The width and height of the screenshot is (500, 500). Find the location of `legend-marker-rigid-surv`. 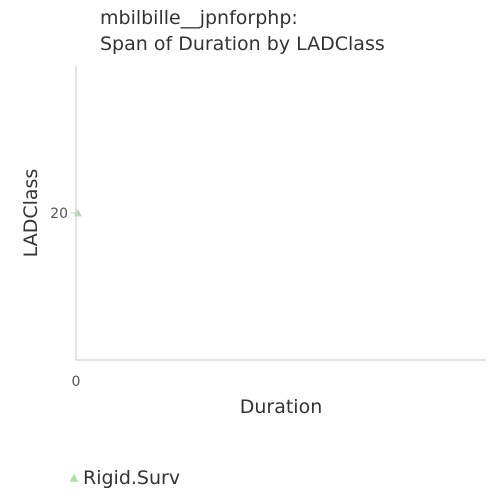

legend-marker-rigid-surv is located at coordinates (74, 477).